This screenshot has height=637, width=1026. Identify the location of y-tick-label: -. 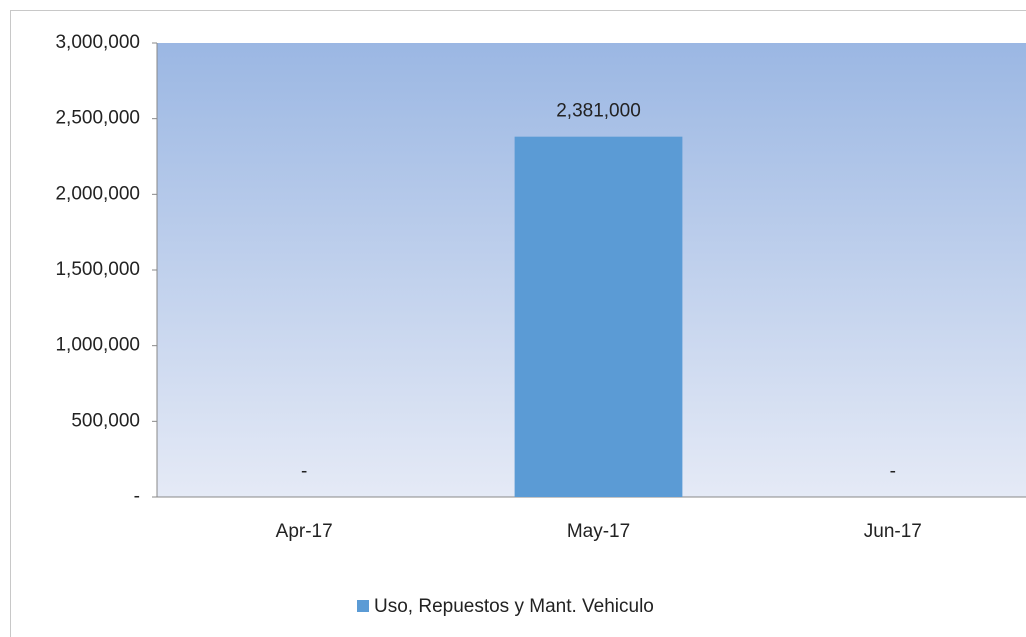
(137, 496).